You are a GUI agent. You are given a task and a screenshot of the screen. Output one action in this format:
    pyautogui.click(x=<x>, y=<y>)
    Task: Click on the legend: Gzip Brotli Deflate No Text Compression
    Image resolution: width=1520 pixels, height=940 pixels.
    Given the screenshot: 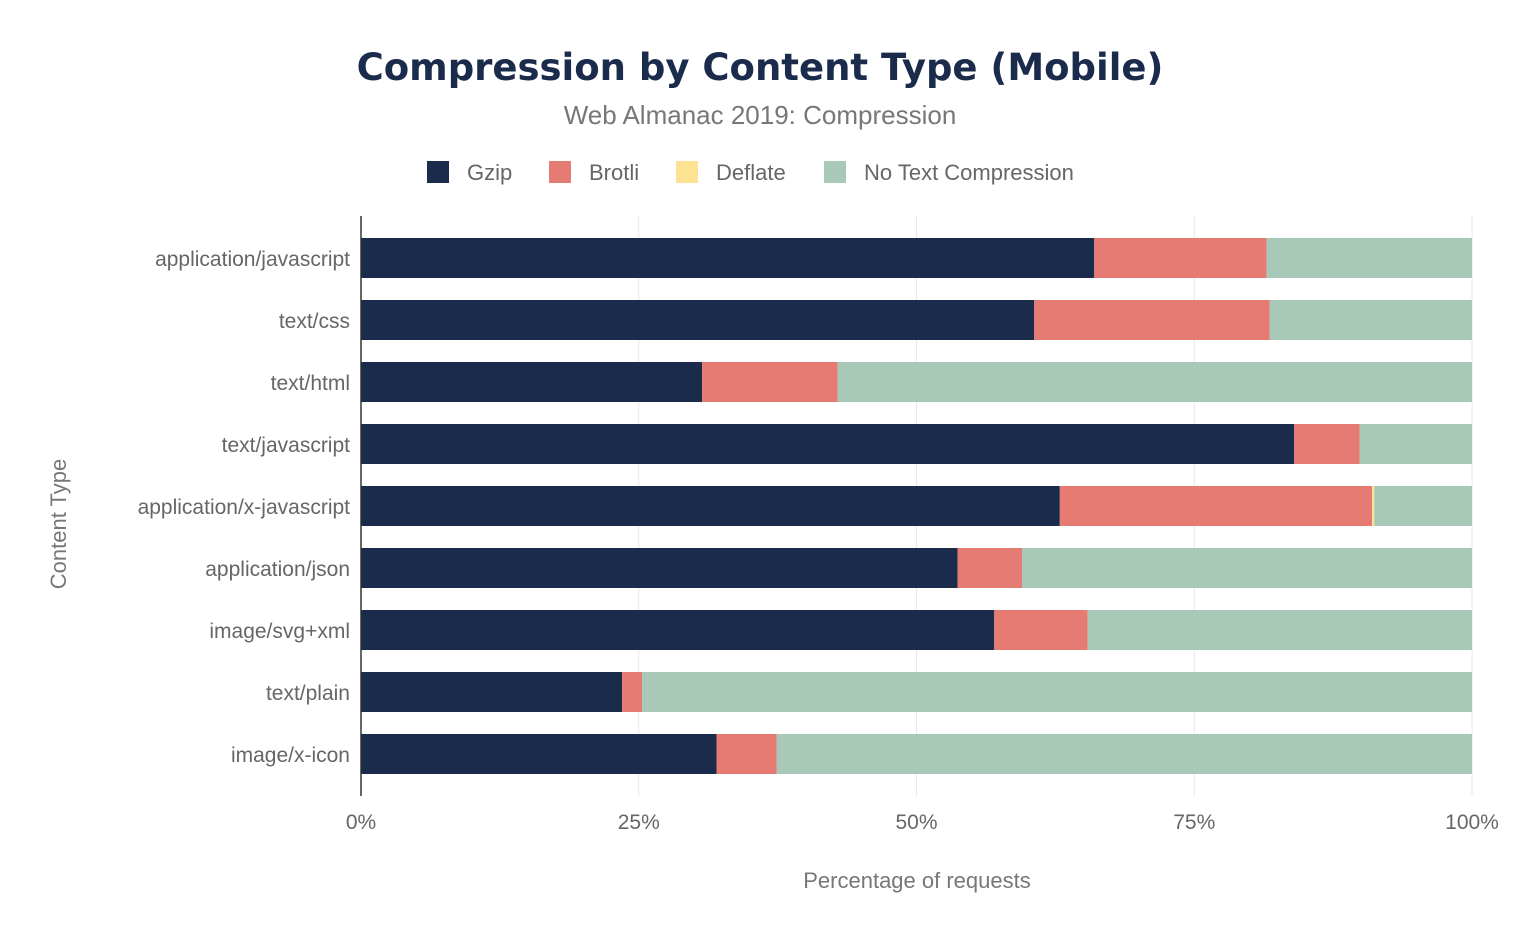 What is the action you would take?
    pyautogui.click(x=750, y=172)
    